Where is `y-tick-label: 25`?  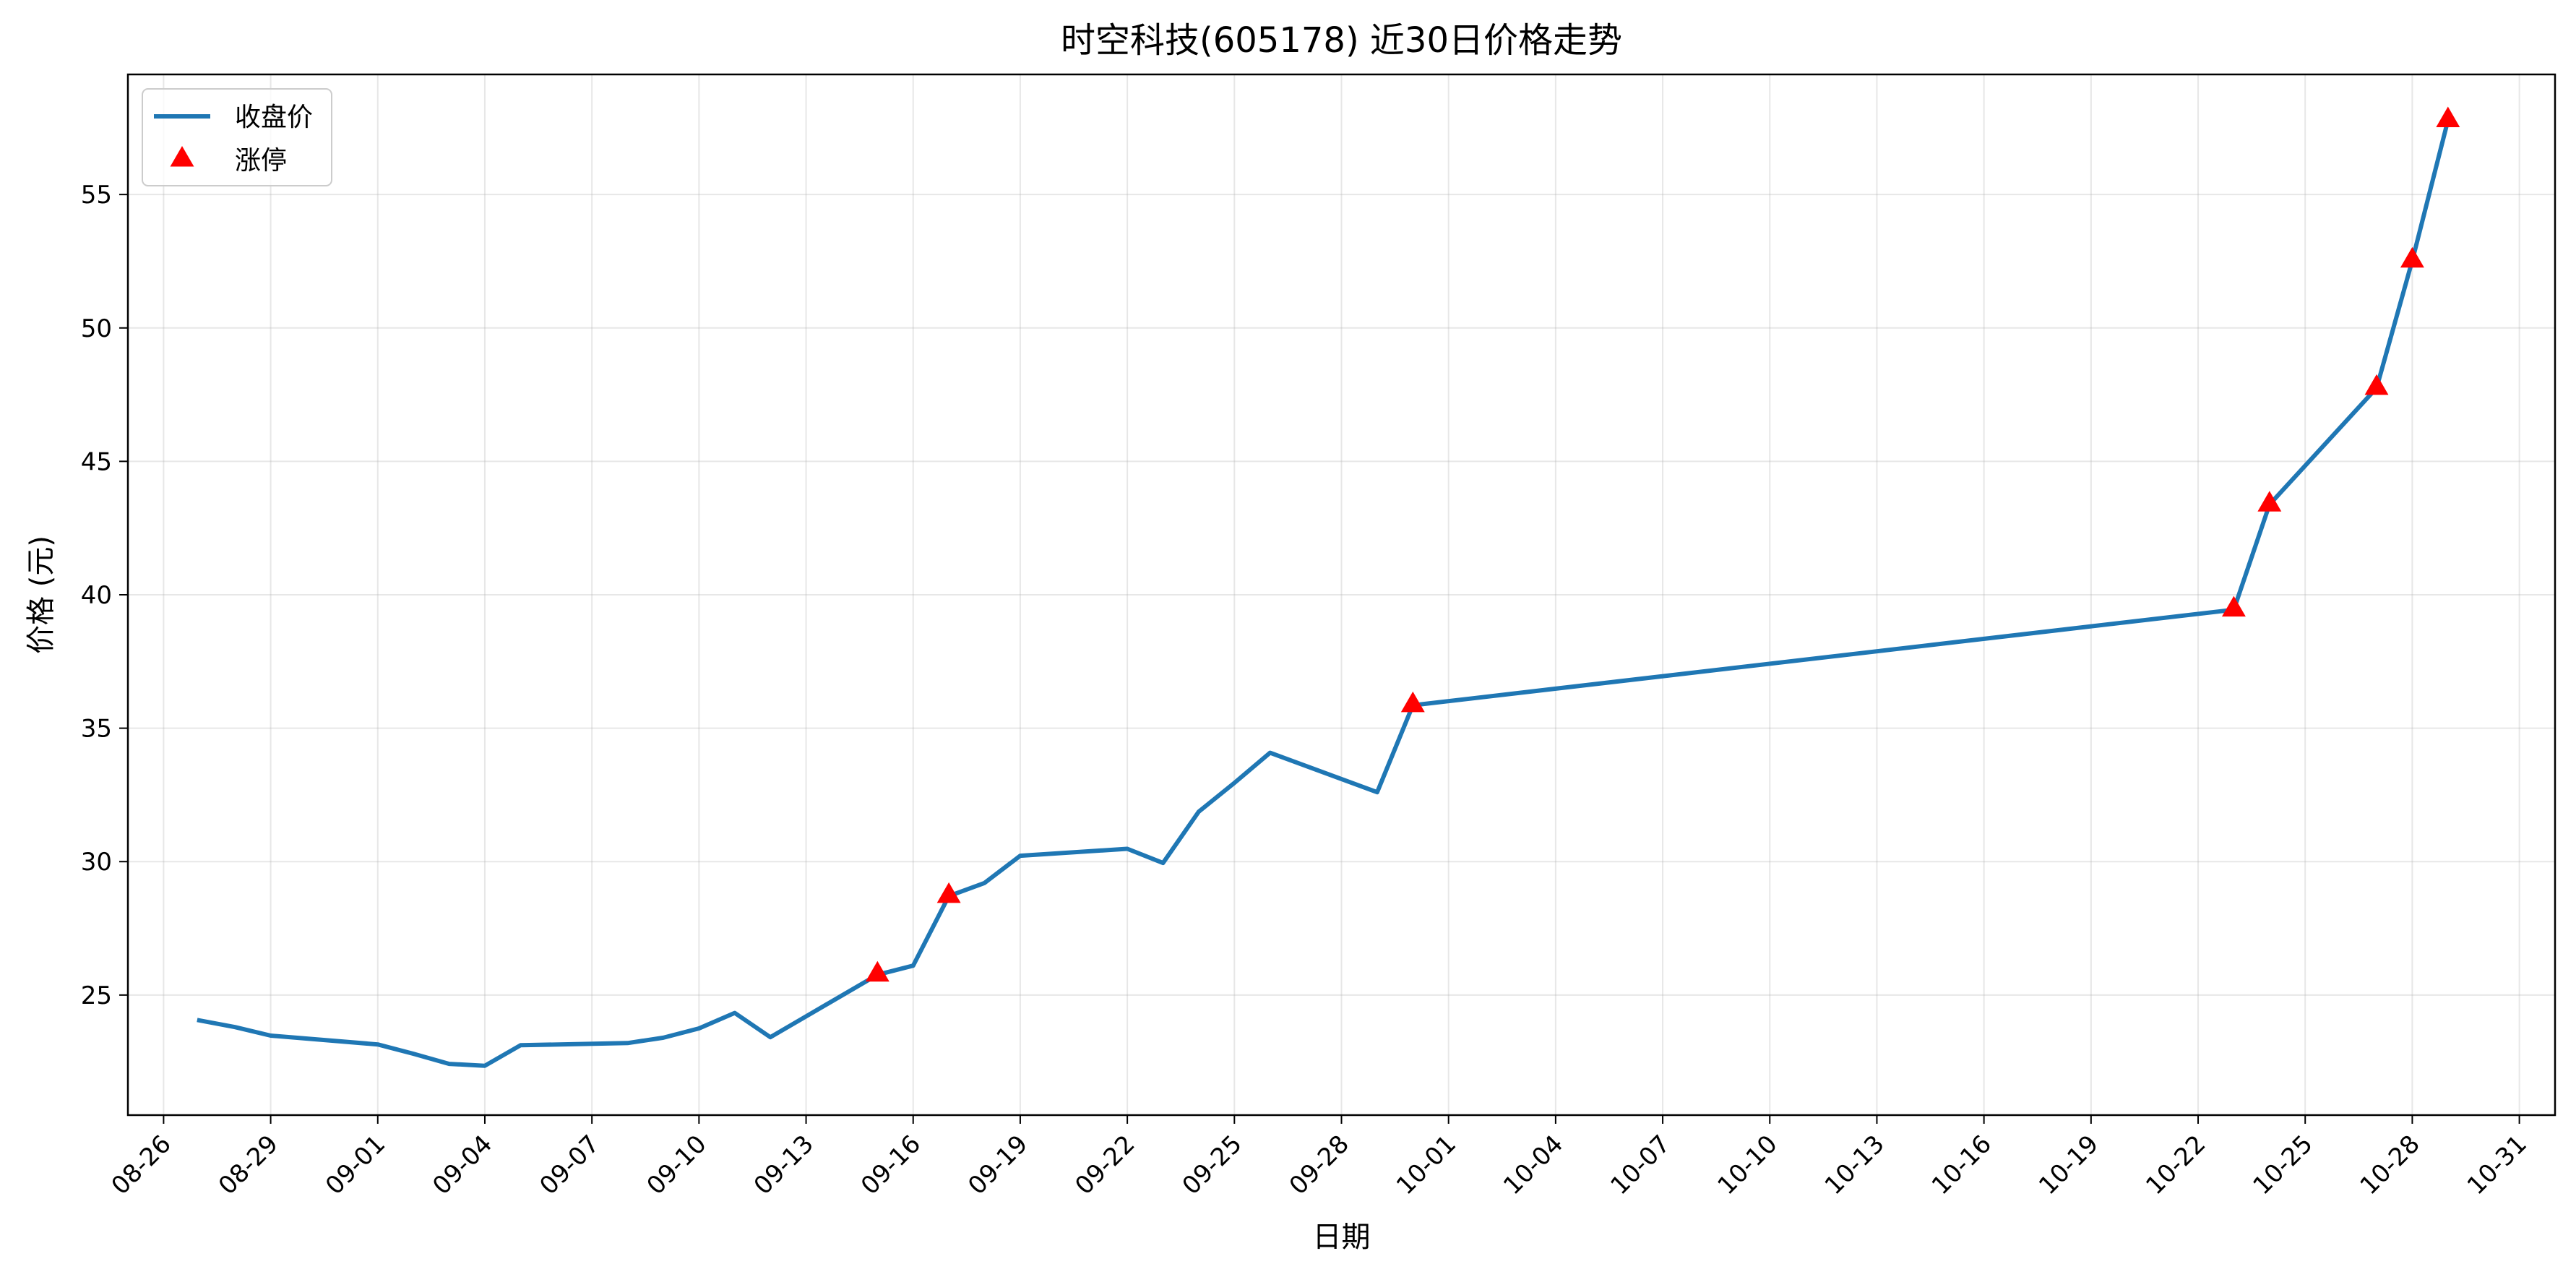
y-tick-label: 25 is located at coordinates (96, 995).